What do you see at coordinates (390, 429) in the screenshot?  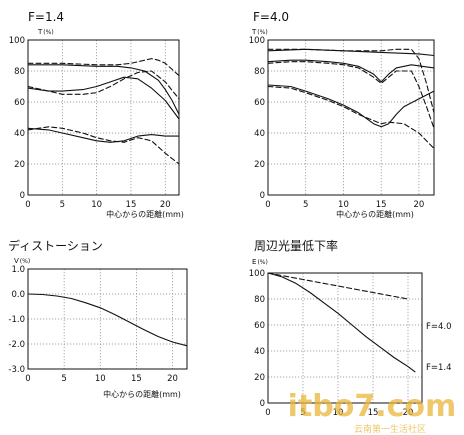 I see `watermark-subtitle-text: 云南第一生活社区` at bounding box center [390, 429].